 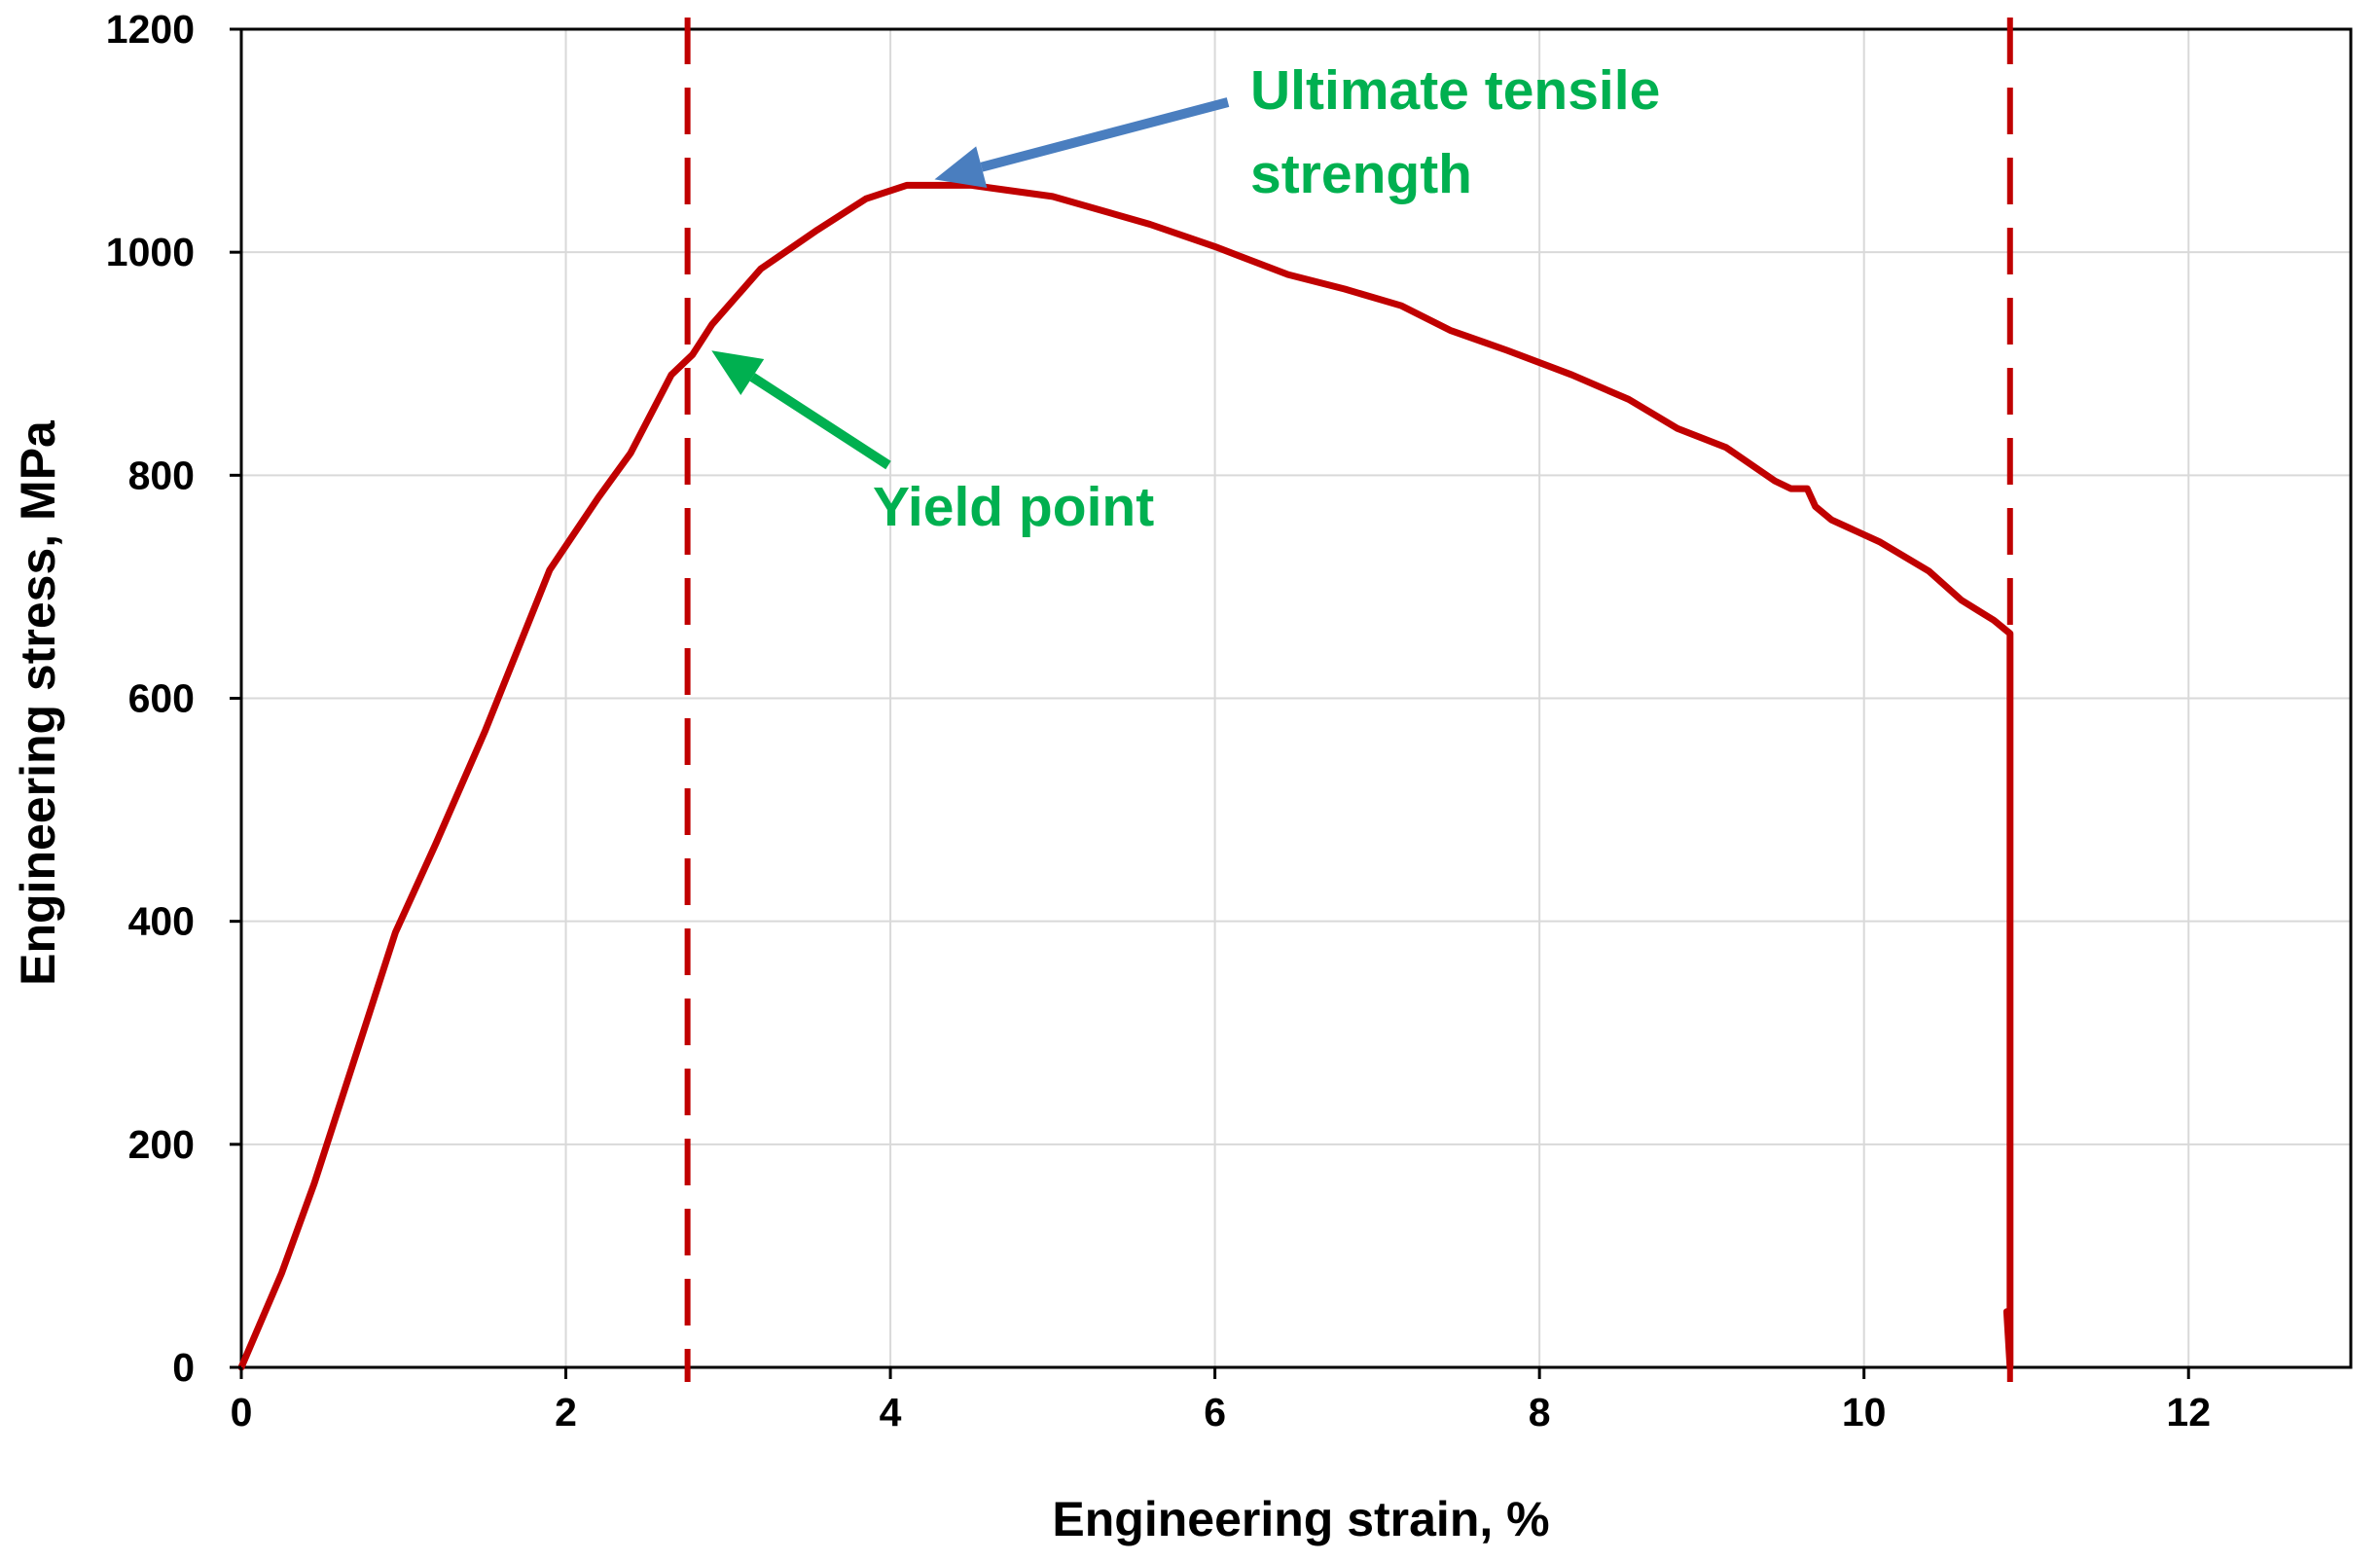 I want to click on y-tick-label: 200, so click(x=161, y=1144).